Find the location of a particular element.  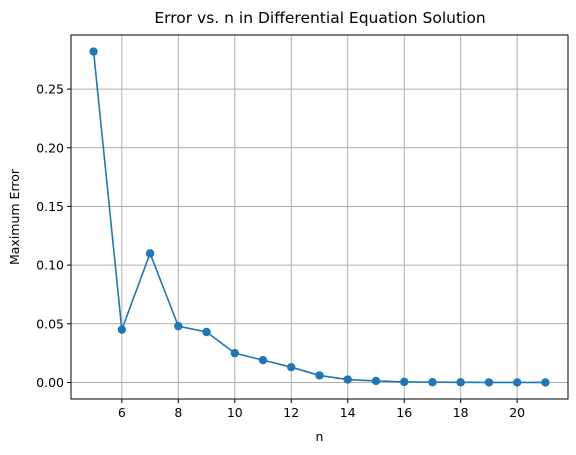

y-tick-label: 0.15 is located at coordinates (50, 206).